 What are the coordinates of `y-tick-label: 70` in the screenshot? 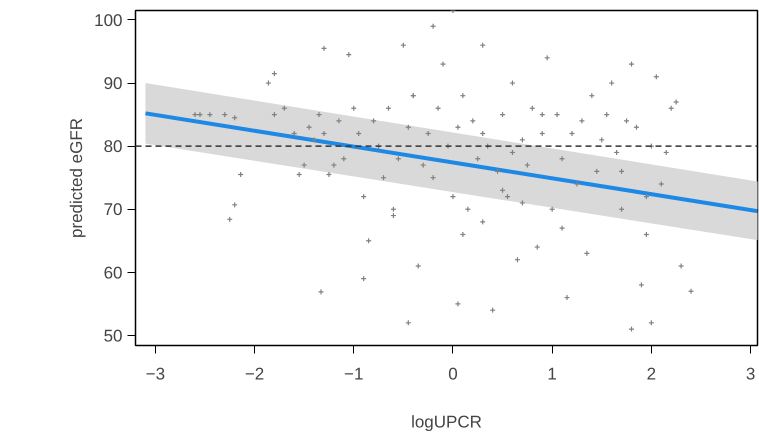 It's located at (113, 210).